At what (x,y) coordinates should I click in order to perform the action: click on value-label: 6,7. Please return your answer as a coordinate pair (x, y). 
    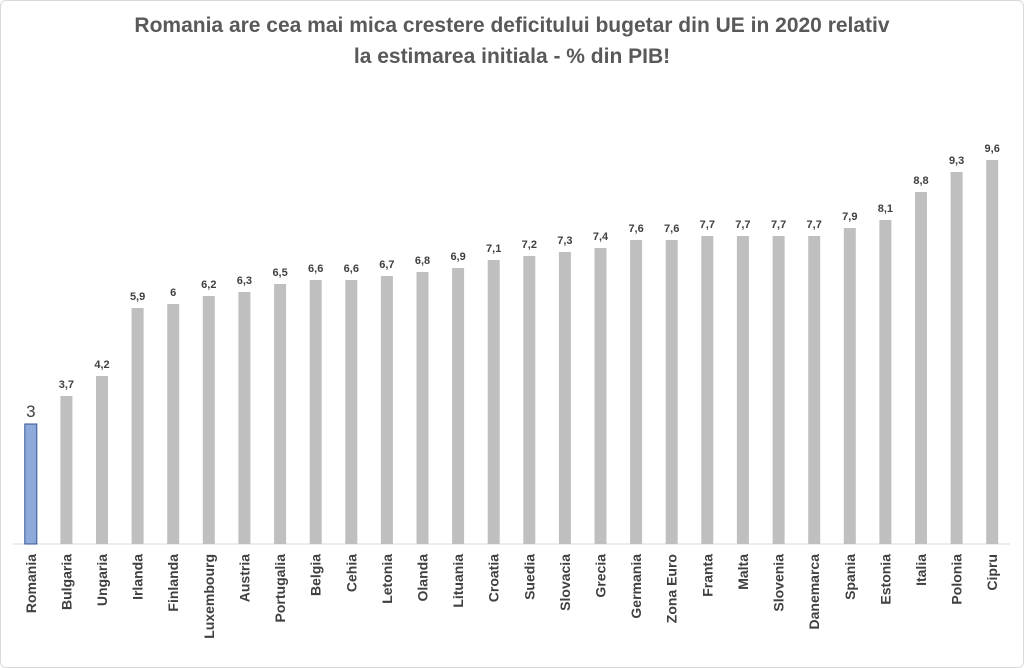
    Looking at the image, I should click on (386, 265).